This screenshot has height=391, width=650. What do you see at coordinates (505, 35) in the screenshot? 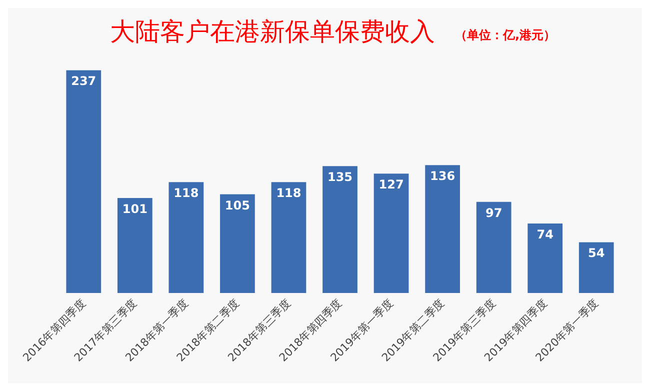
I see `chart-subtitle: （单位：亿,港元）` at bounding box center [505, 35].